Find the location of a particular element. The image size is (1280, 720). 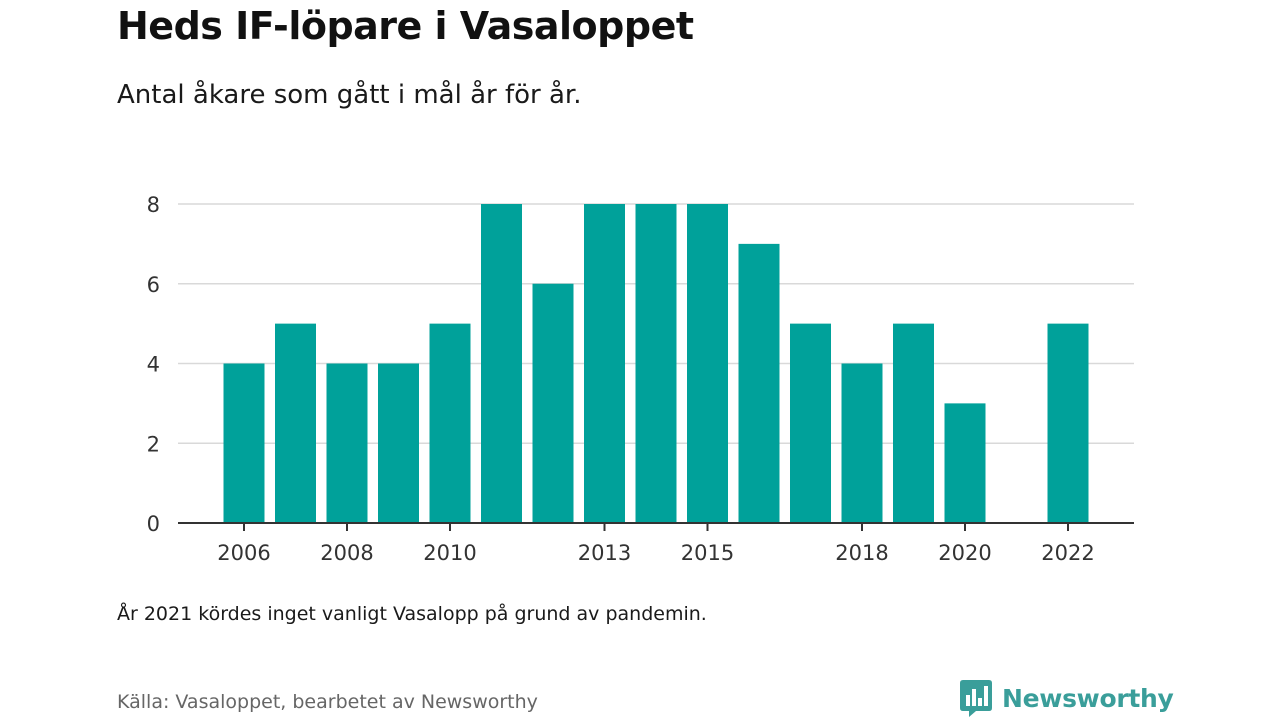

y-tick-label-0: 0 is located at coordinates (153, 524).